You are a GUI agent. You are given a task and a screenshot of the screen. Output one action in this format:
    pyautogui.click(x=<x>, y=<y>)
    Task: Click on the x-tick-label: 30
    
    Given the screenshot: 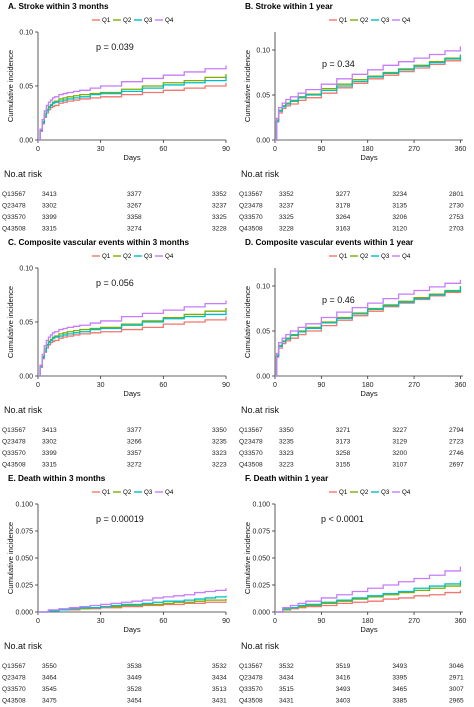 What is the action you would take?
    pyautogui.click(x=101, y=385)
    